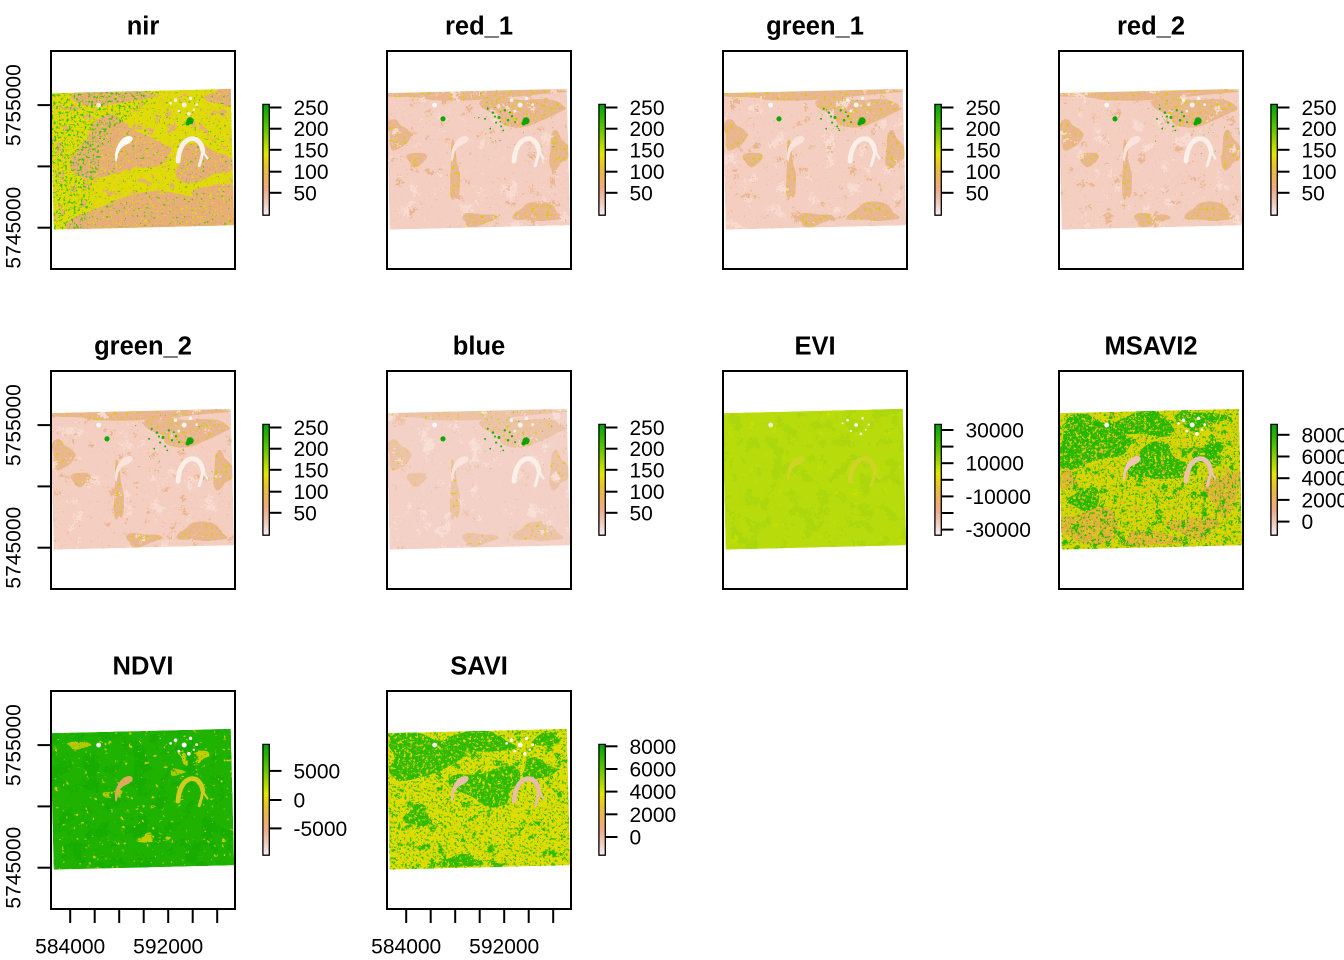 The width and height of the screenshot is (1344, 960). Describe the element at coordinates (143, 347) in the screenshot. I see `svg-text: green_2` at that location.